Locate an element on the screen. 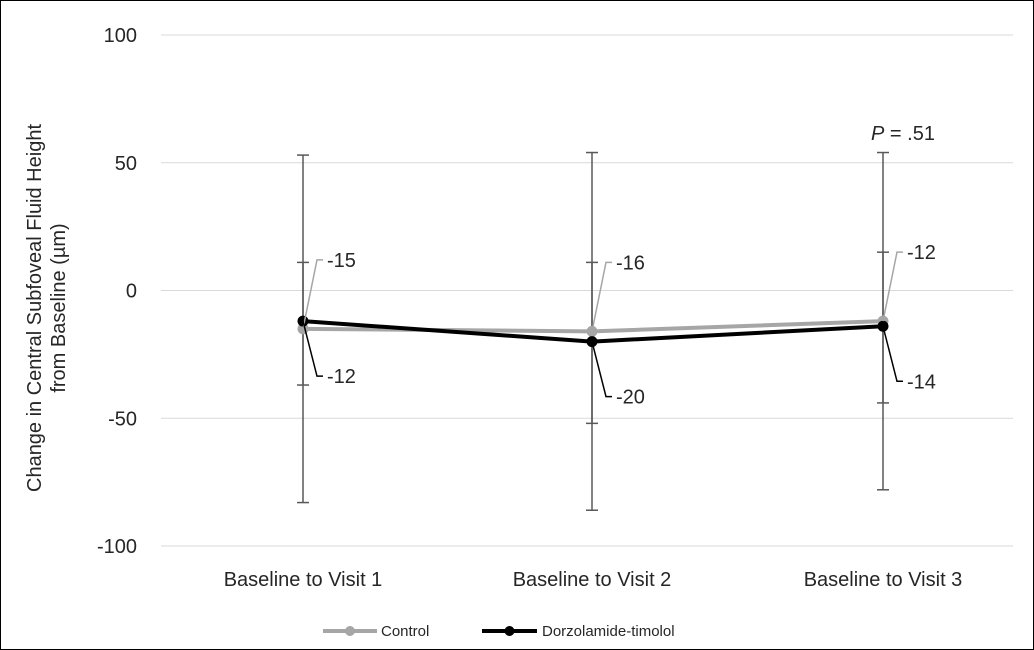  x-category-label: Baseline to Visit 1 is located at coordinates (303, 580).